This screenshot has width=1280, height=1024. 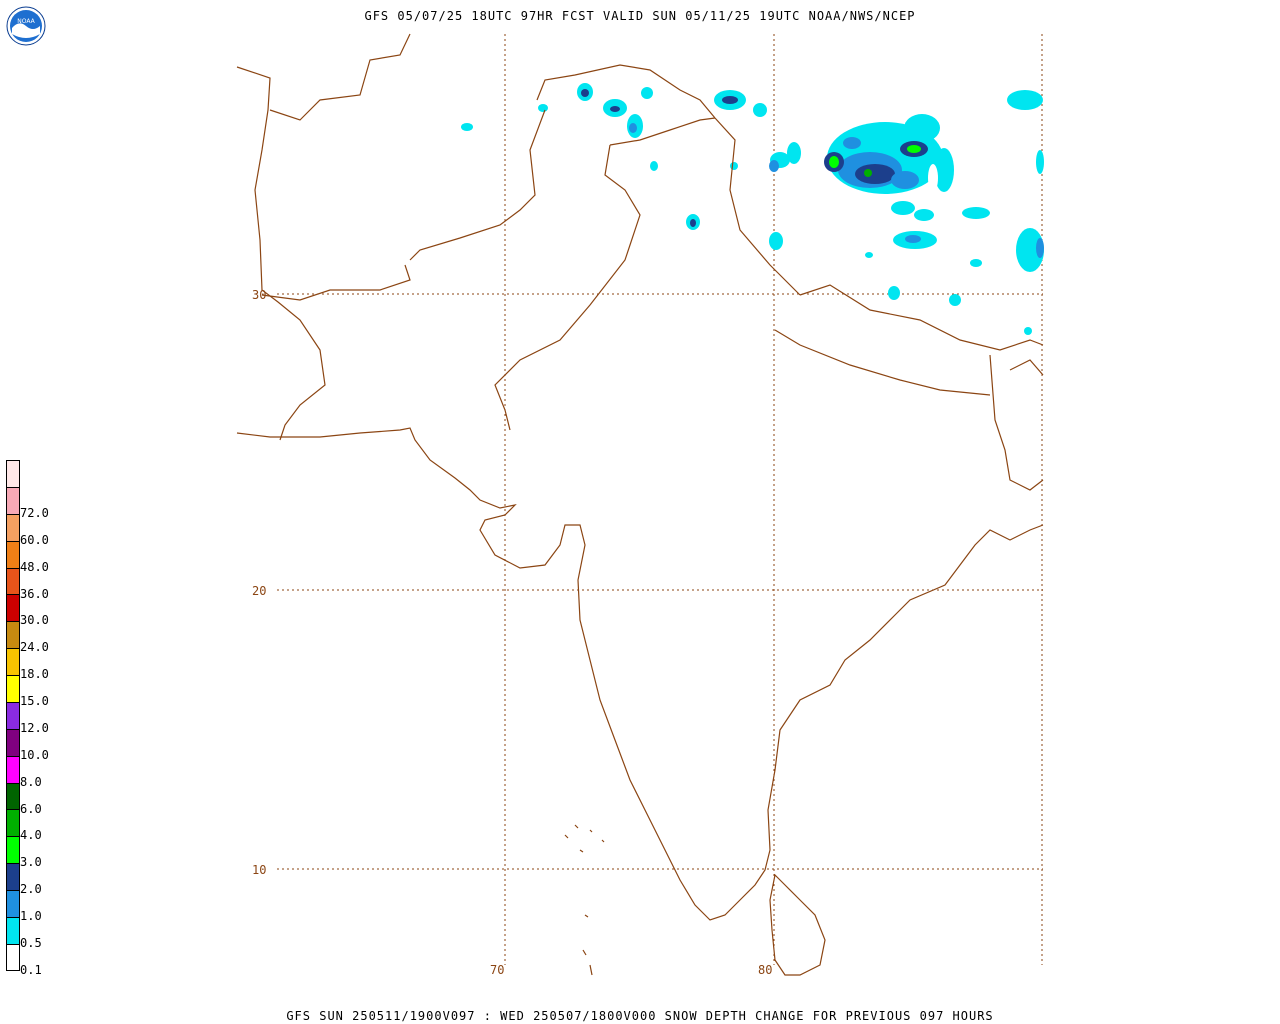 What do you see at coordinates (567, 287) in the screenshot?
I see `india-pakistan-border` at bounding box center [567, 287].